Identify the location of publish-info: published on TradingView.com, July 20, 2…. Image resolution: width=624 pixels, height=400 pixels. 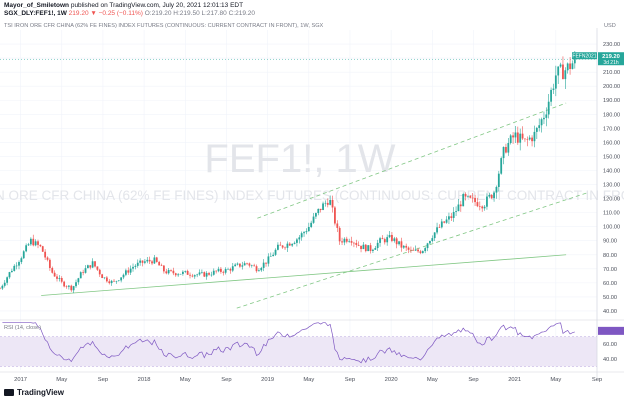
(157, 5).